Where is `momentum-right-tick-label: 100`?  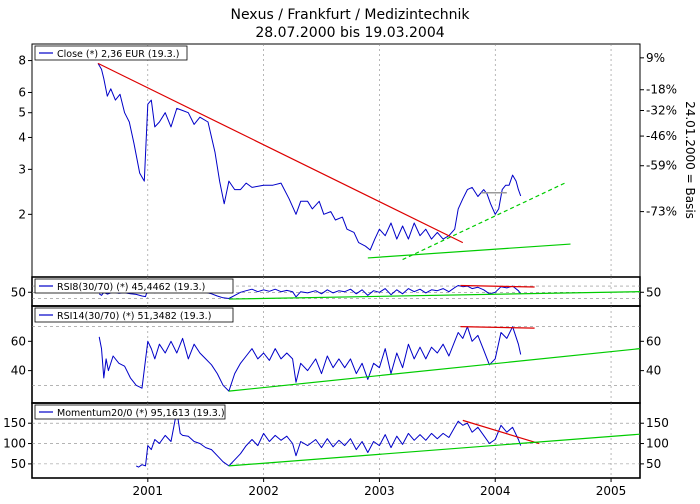 momentum-right-tick-label: 100 is located at coordinates (657, 444).